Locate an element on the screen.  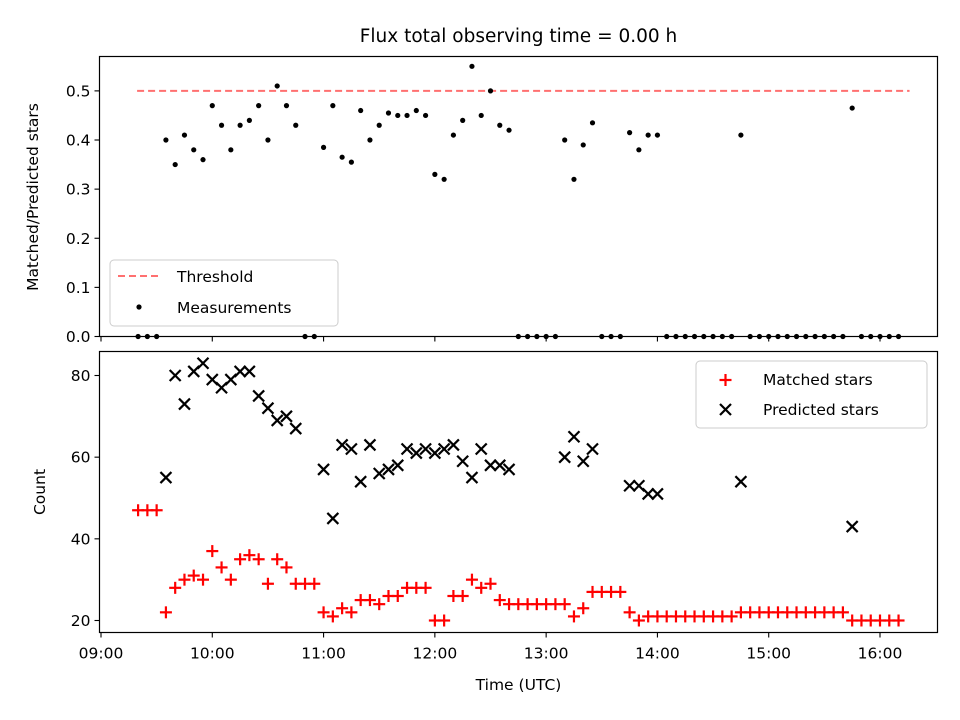
x-tick-label: 16:00 is located at coordinates (880, 654).